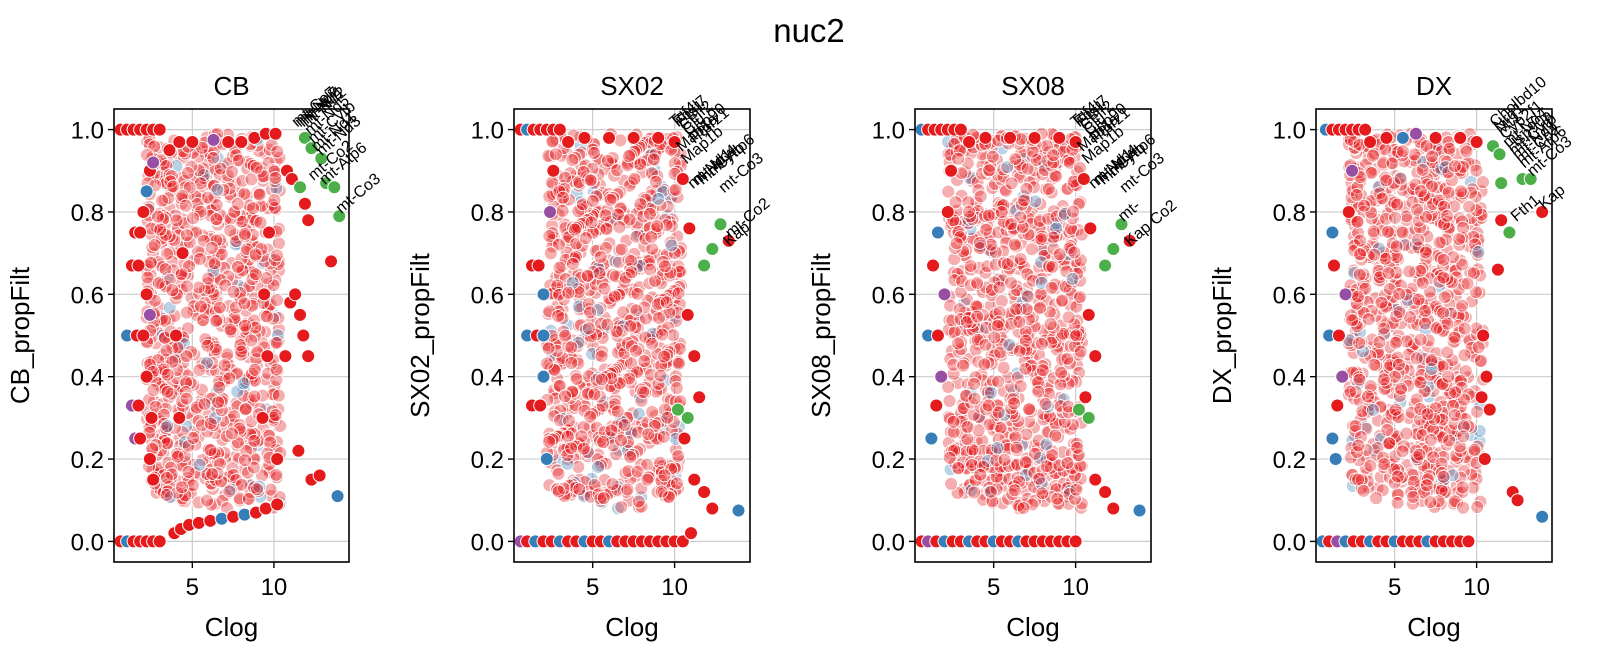 Image resolution: width=1618 pixels, height=658 pixels. I want to click on x-tick-label: 10, so click(674, 587).